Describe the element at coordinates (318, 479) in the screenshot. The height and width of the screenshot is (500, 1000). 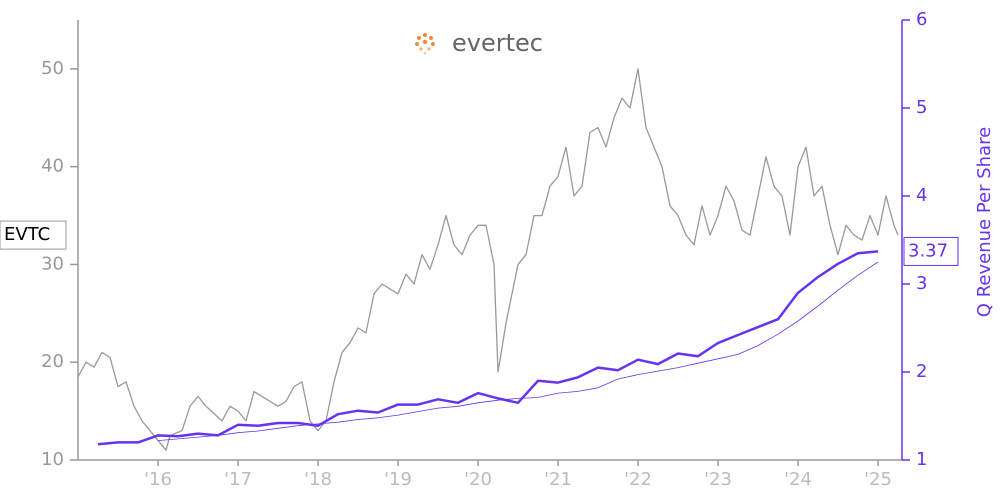
I see `x-tick-label: '18` at that location.